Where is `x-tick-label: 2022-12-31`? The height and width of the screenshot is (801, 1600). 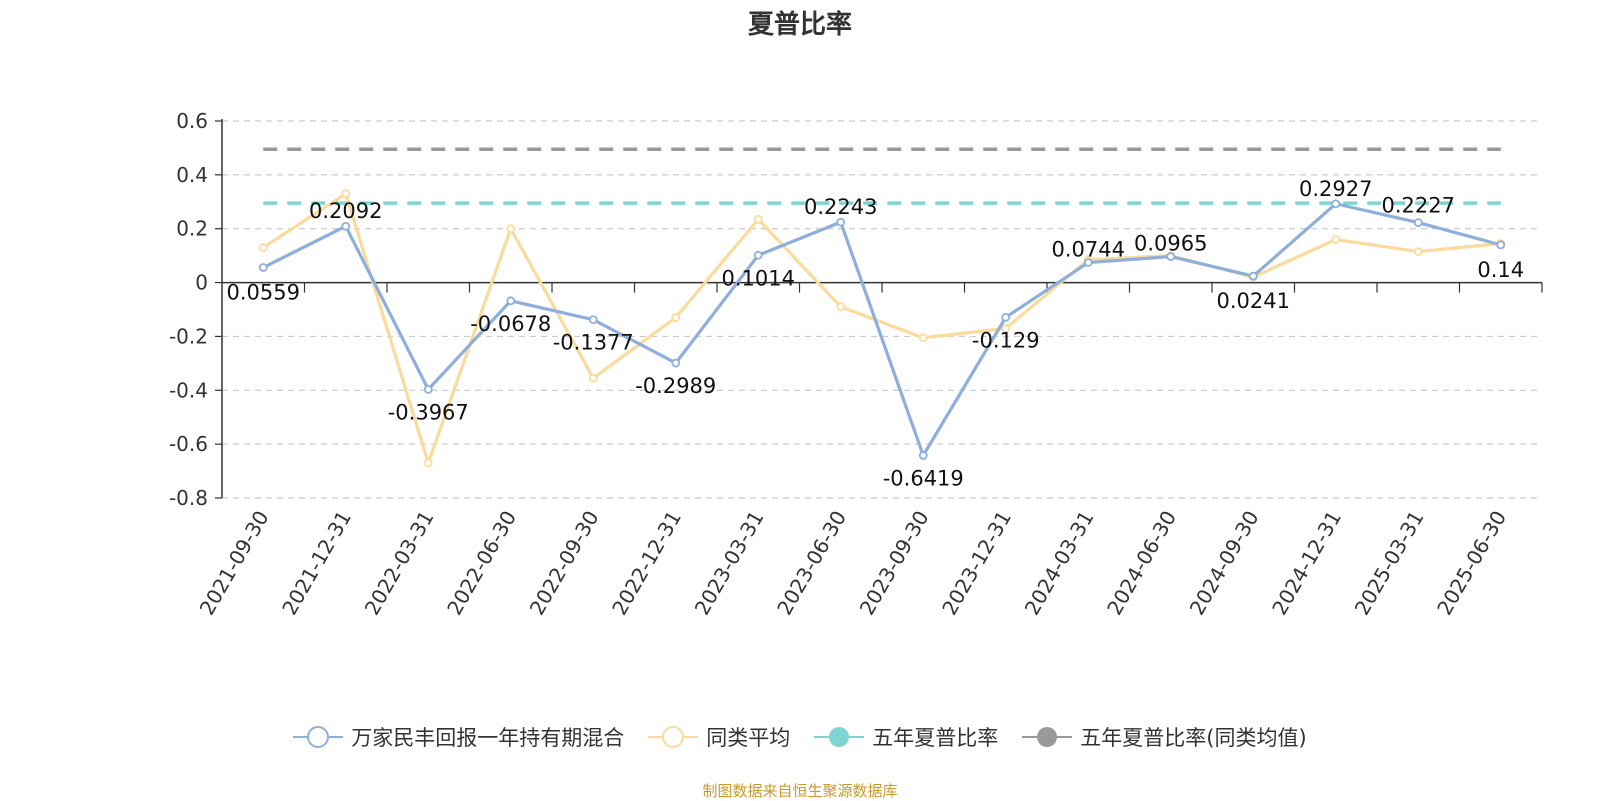 x-tick-label: 2022-12-31 is located at coordinates (646, 563).